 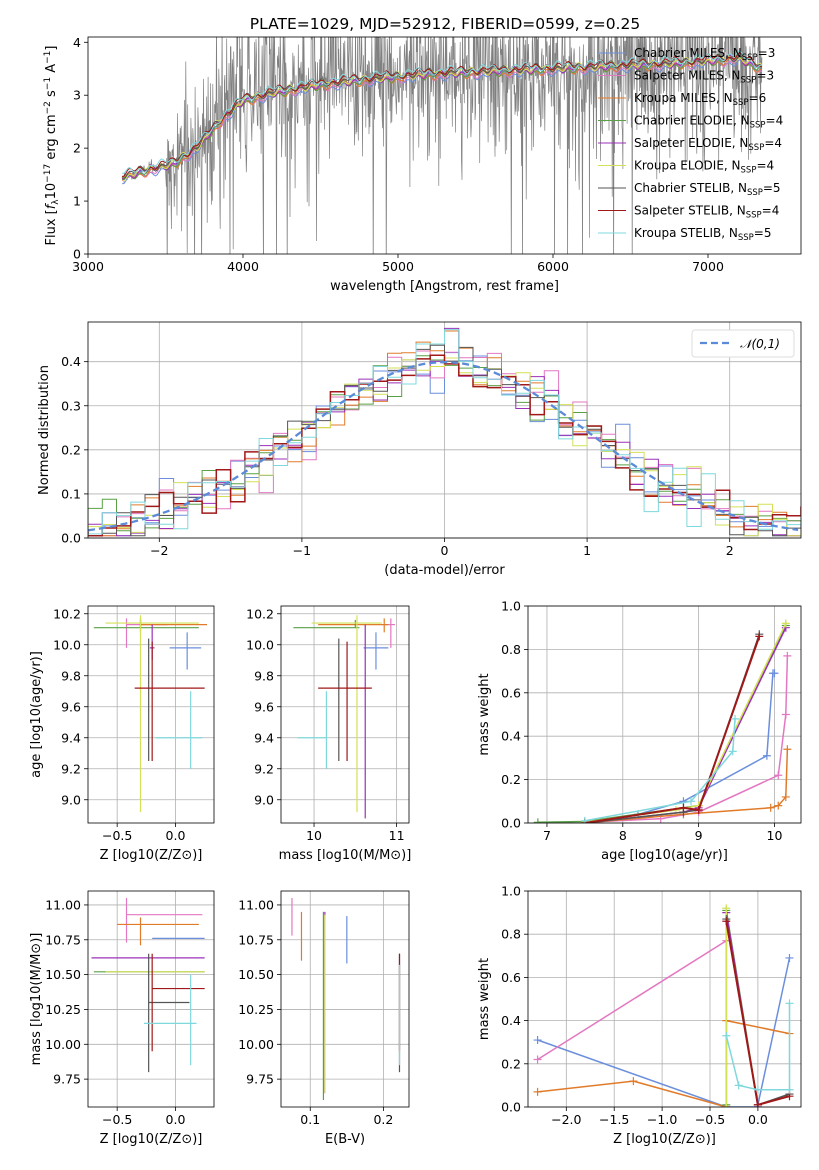 I want to click on x-tick-label: 11, so click(x=397, y=835).